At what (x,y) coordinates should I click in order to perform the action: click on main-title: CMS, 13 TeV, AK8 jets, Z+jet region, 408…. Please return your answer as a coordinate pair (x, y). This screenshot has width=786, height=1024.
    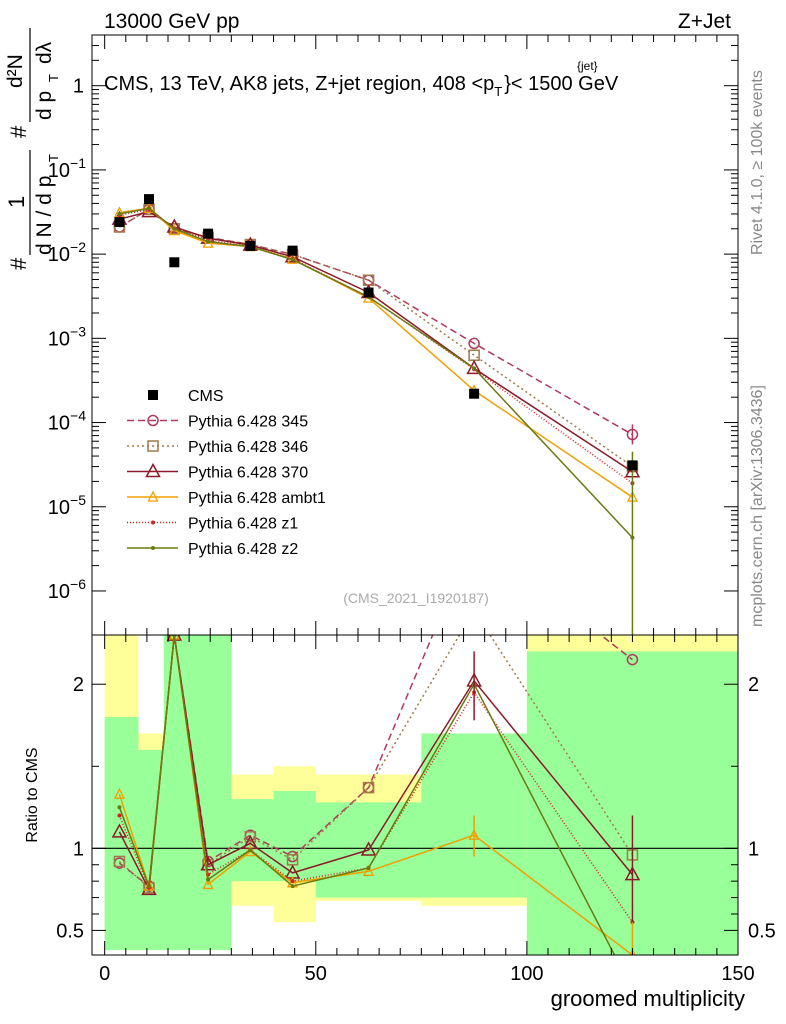
    Looking at the image, I should click on (361, 79).